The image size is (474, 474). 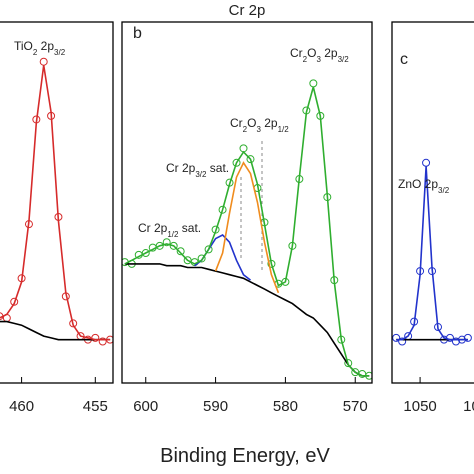 I want to click on x-tick-label: 1040, so click(x=468, y=406).